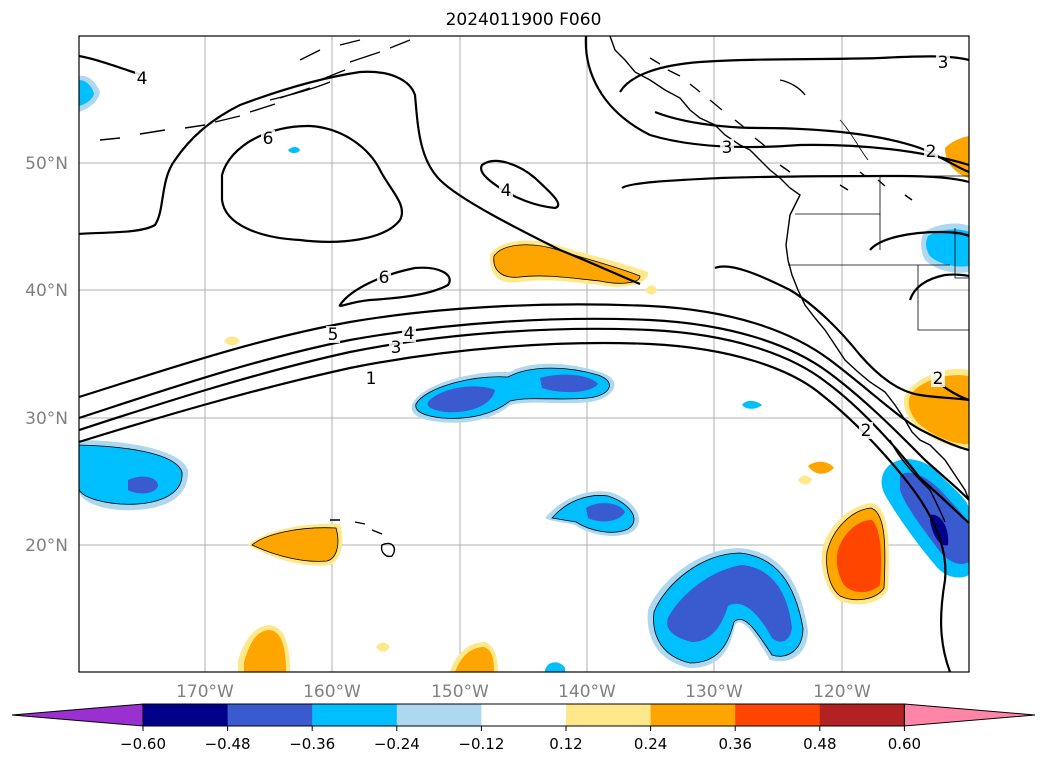  What do you see at coordinates (77, 715) in the screenshot?
I see `colorbar-extend-low` at bounding box center [77, 715].